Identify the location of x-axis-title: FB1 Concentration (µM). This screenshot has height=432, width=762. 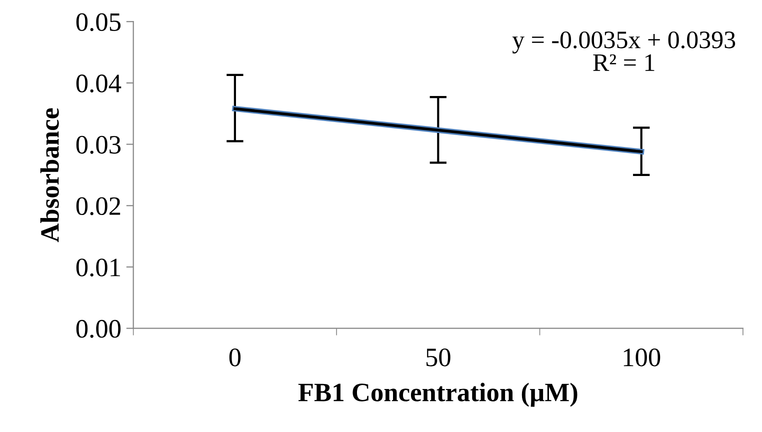
(438, 394).